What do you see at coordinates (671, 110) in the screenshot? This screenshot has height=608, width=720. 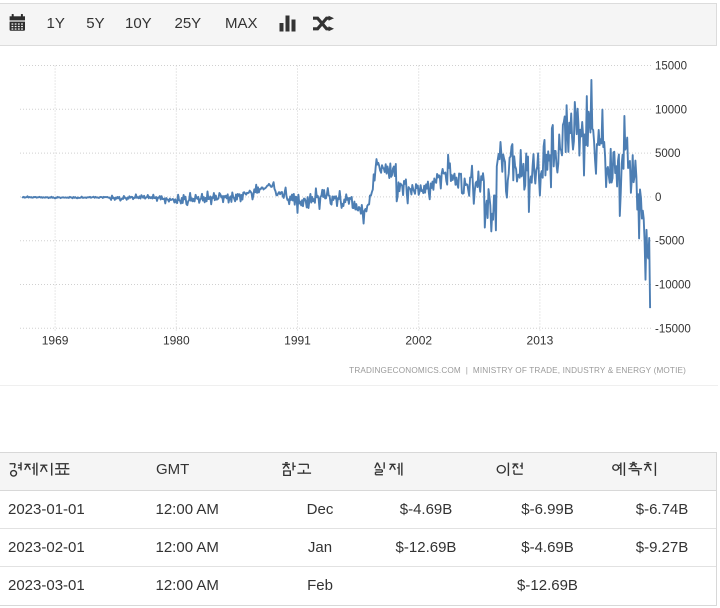 I see `svg-text: 10000` at bounding box center [671, 110].